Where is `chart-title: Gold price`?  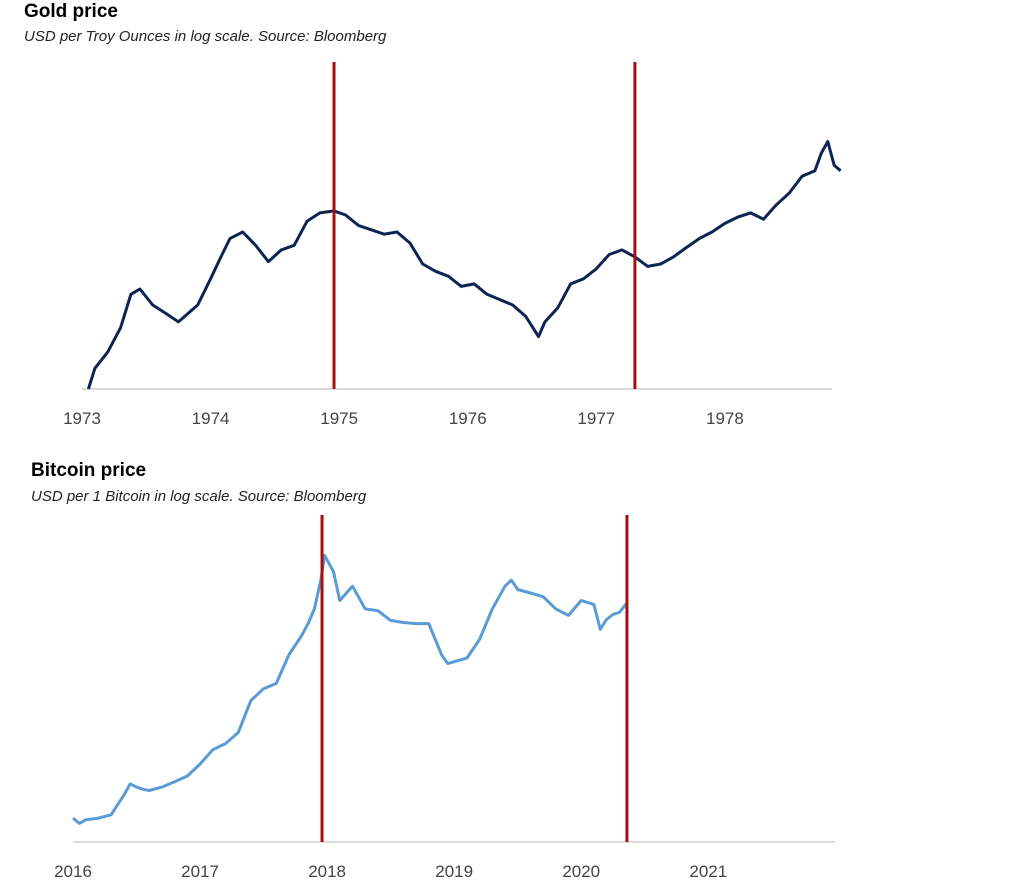 chart-title: Gold price is located at coordinates (71, 11).